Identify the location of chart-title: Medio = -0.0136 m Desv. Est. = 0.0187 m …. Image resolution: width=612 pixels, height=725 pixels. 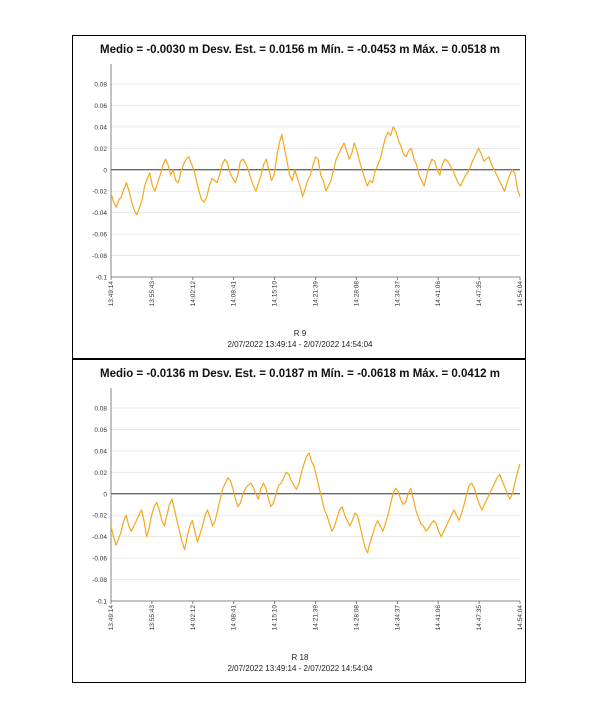
(300, 374).